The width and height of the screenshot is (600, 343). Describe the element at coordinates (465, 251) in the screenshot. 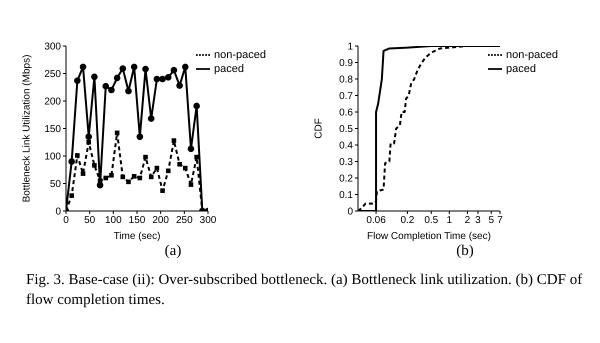

I see `text: (b)` at that location.